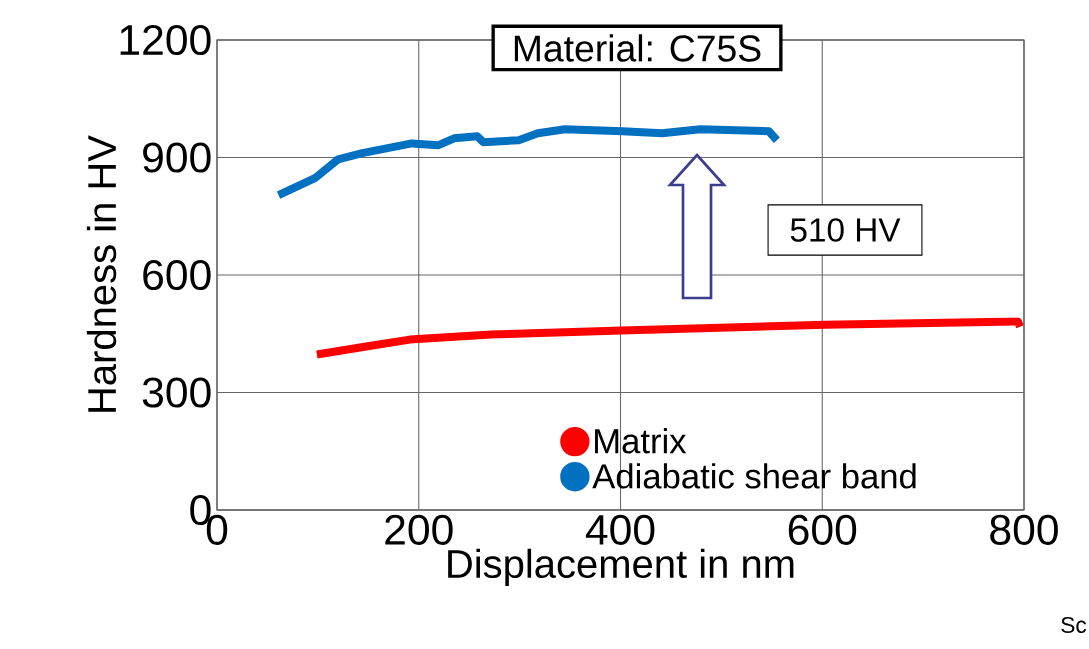  Describe the element at coordinates (165, 40) in the screenshot. I see `y-tick-label: 1200` at that location.